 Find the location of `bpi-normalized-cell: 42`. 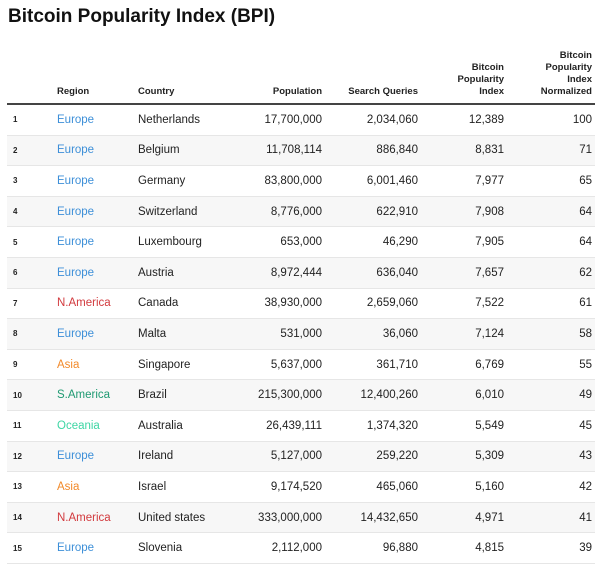

bpi-normalized-cell: 42 is located at coordinates (552, 487).